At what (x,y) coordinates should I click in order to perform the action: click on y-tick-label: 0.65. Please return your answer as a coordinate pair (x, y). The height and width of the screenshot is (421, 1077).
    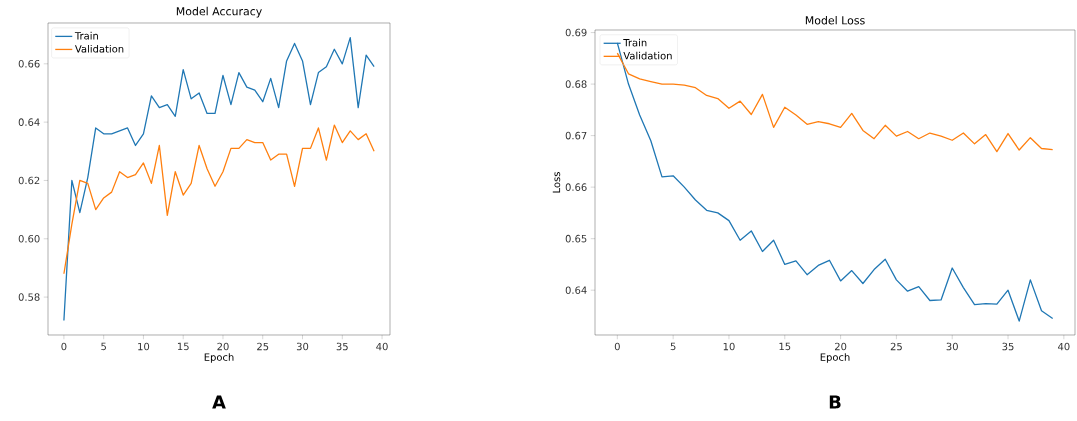
    Looking at the image, I should click on (576, 238).